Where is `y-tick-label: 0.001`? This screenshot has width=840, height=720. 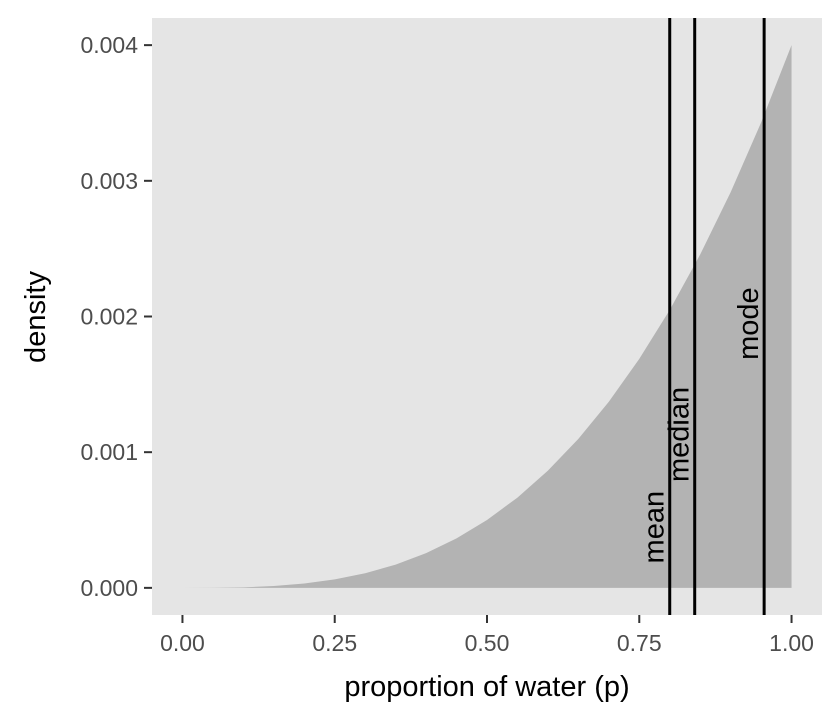
y-tick-label: 0.001 is located at coordinates (109, 452).